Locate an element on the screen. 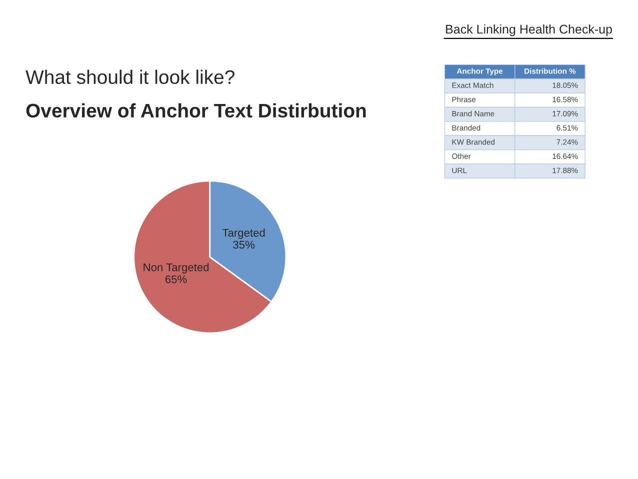 This screenshot has height=479, width=638. text: Back Linking Health Check-up is located at coordinates (529, 30).